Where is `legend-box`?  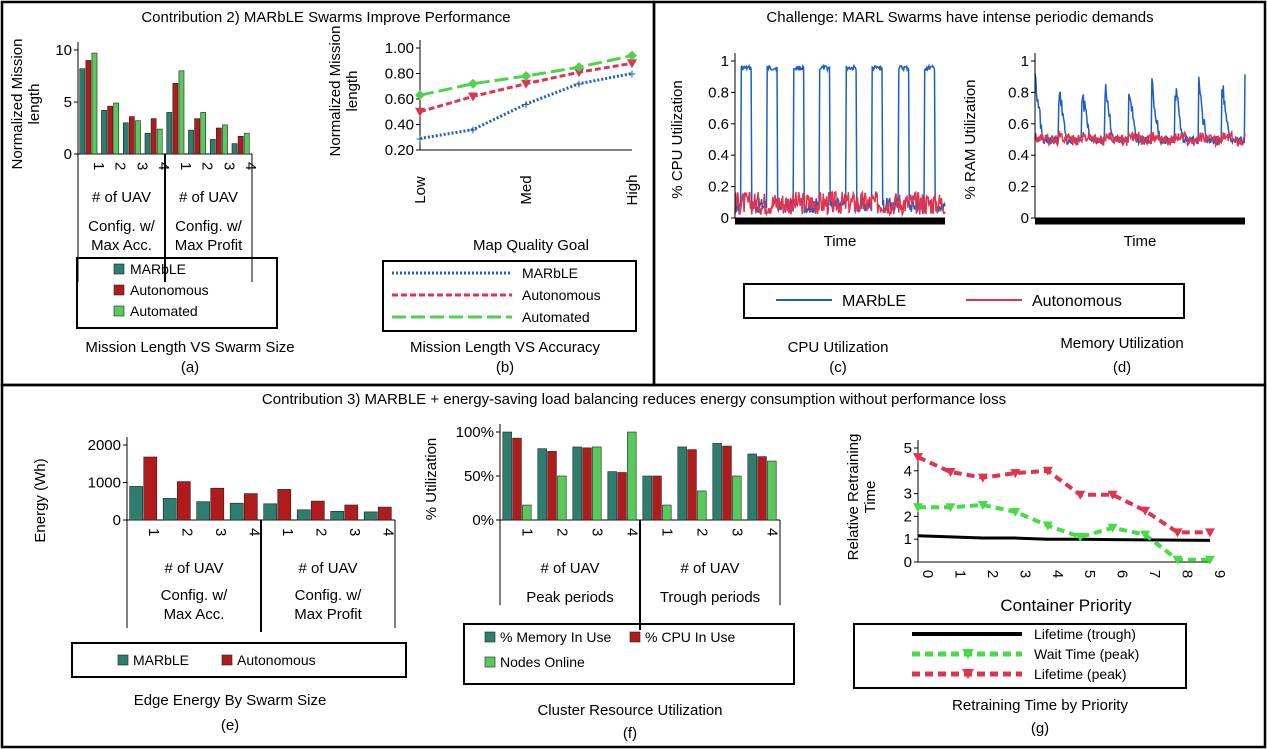 legend-box is located at coordinates (177, 293).